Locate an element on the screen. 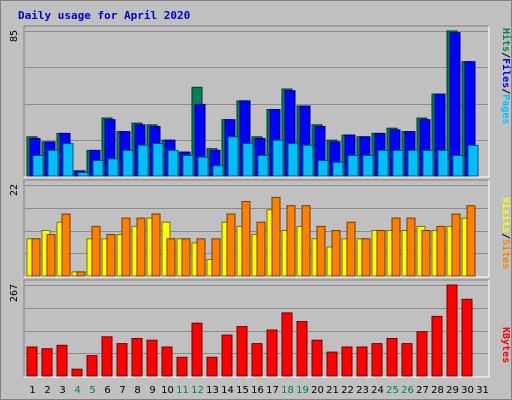 The height and width of the screenshot is (400, 512). day-label: 25 is located at coordinates (392, 390).